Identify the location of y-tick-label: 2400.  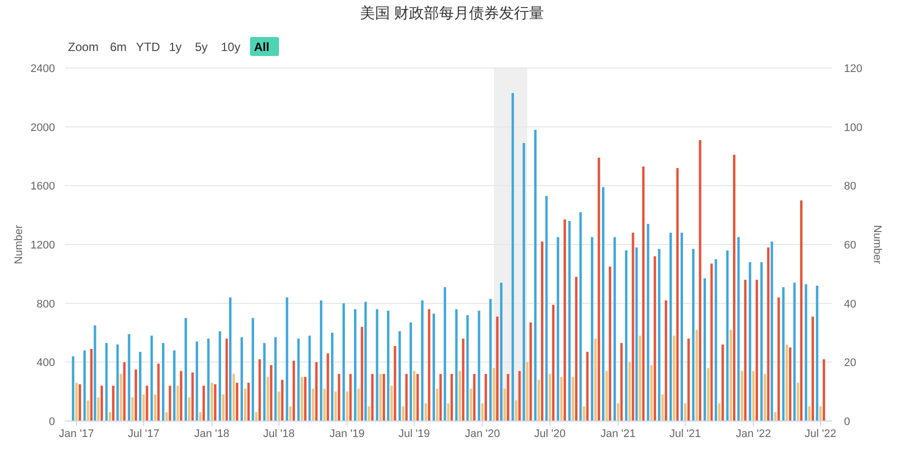
(42, 69).